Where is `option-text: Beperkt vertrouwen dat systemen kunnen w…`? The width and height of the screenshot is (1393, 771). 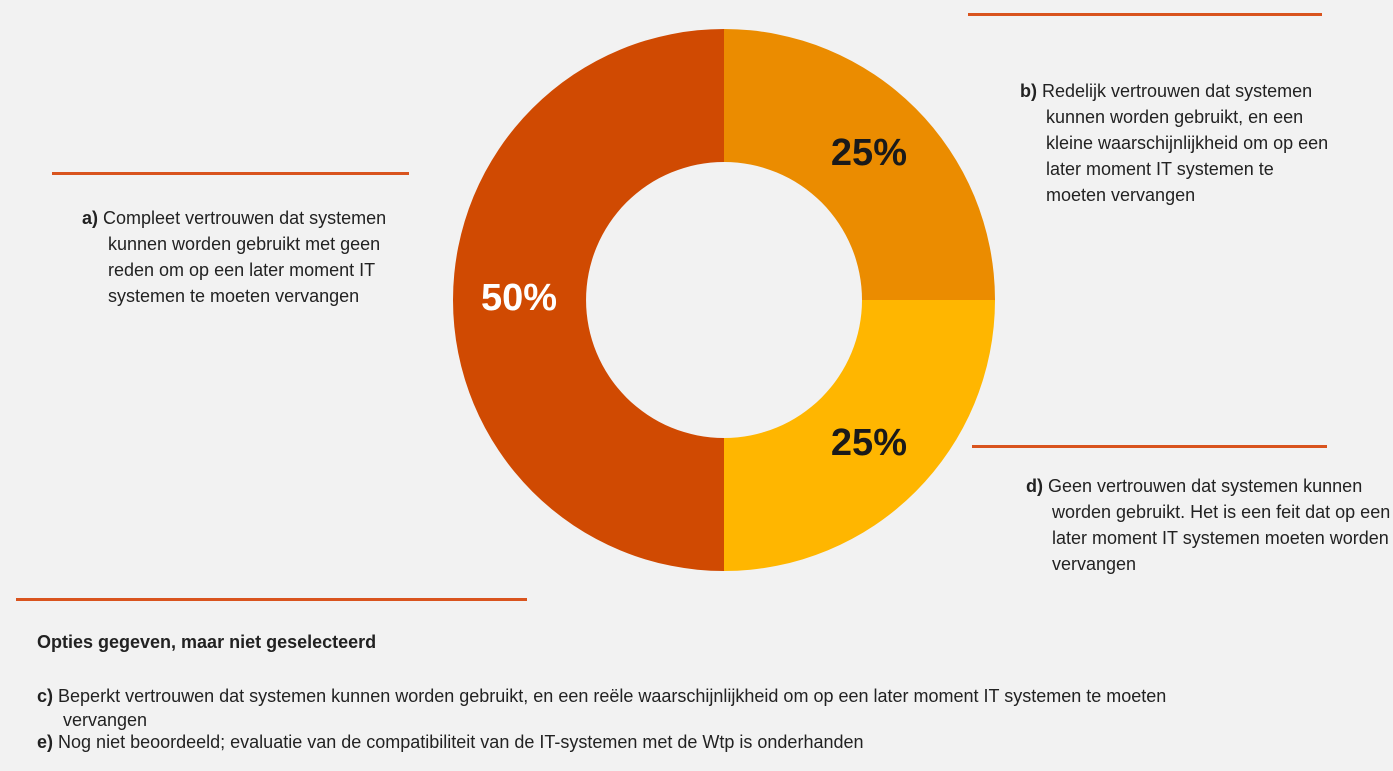
option-text: Beperkt vertrouwen dat systemen kunnen w… is located at coordinates (612, 708).